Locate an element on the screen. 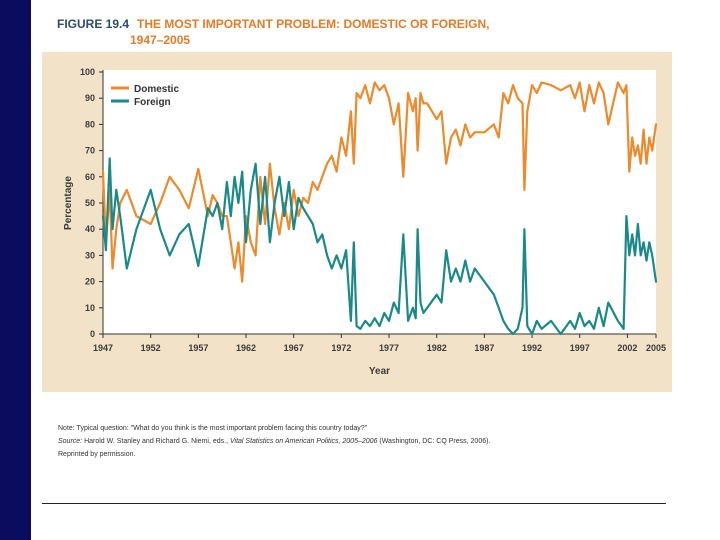 This screenshot has width=720, height=540. reprint-note: Reprinted by permission. is located at coordinates (97, 454).